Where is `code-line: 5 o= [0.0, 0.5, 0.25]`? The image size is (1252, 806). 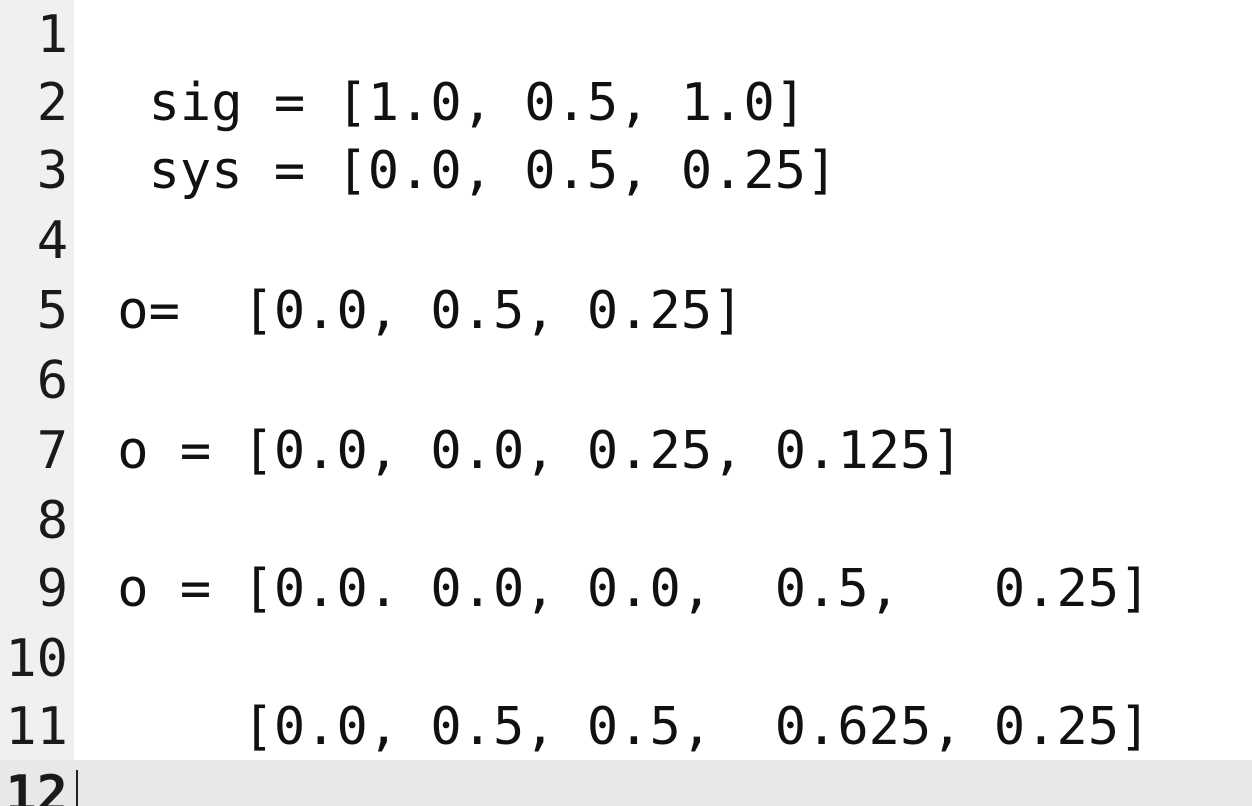 code-line: 5 o= [0.0, 0.5, 0.25] is located at coordinates (626, 311).